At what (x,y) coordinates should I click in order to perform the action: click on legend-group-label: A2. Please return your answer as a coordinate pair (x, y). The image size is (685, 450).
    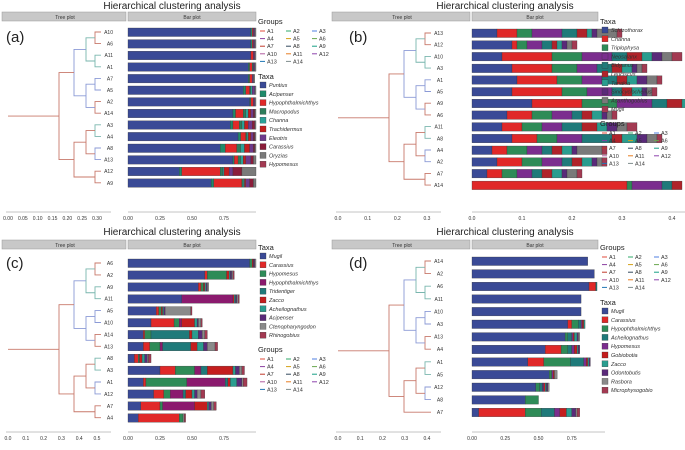
    Looking at the image, I should click on (638, 258).